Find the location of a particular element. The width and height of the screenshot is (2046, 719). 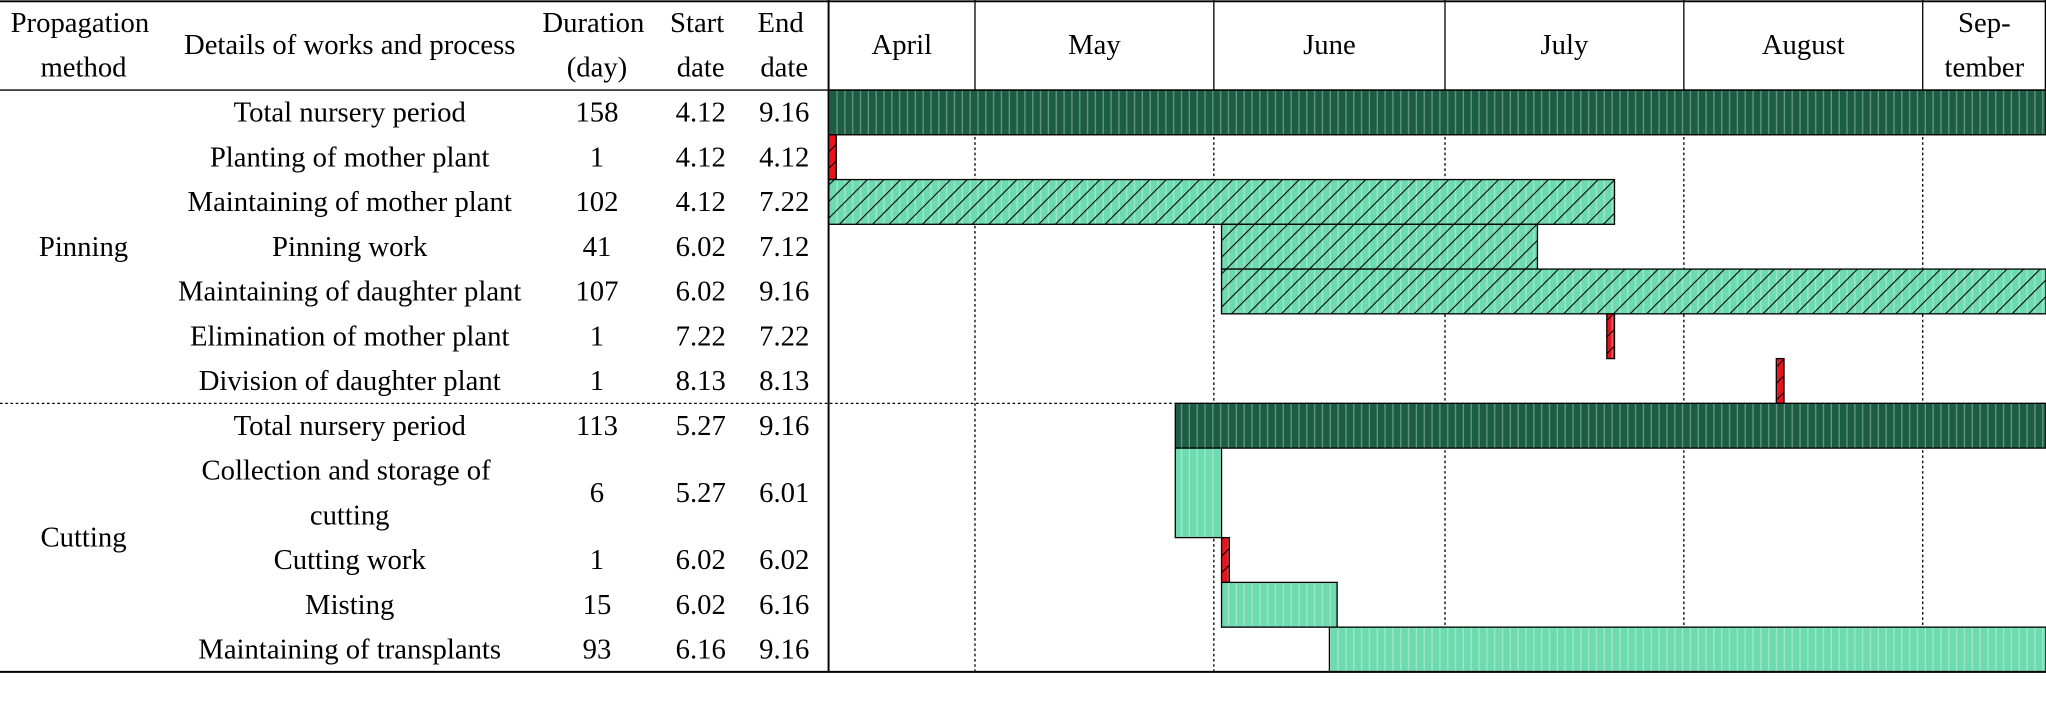

start-date: 6.16 is located at coordinates (701, 650).